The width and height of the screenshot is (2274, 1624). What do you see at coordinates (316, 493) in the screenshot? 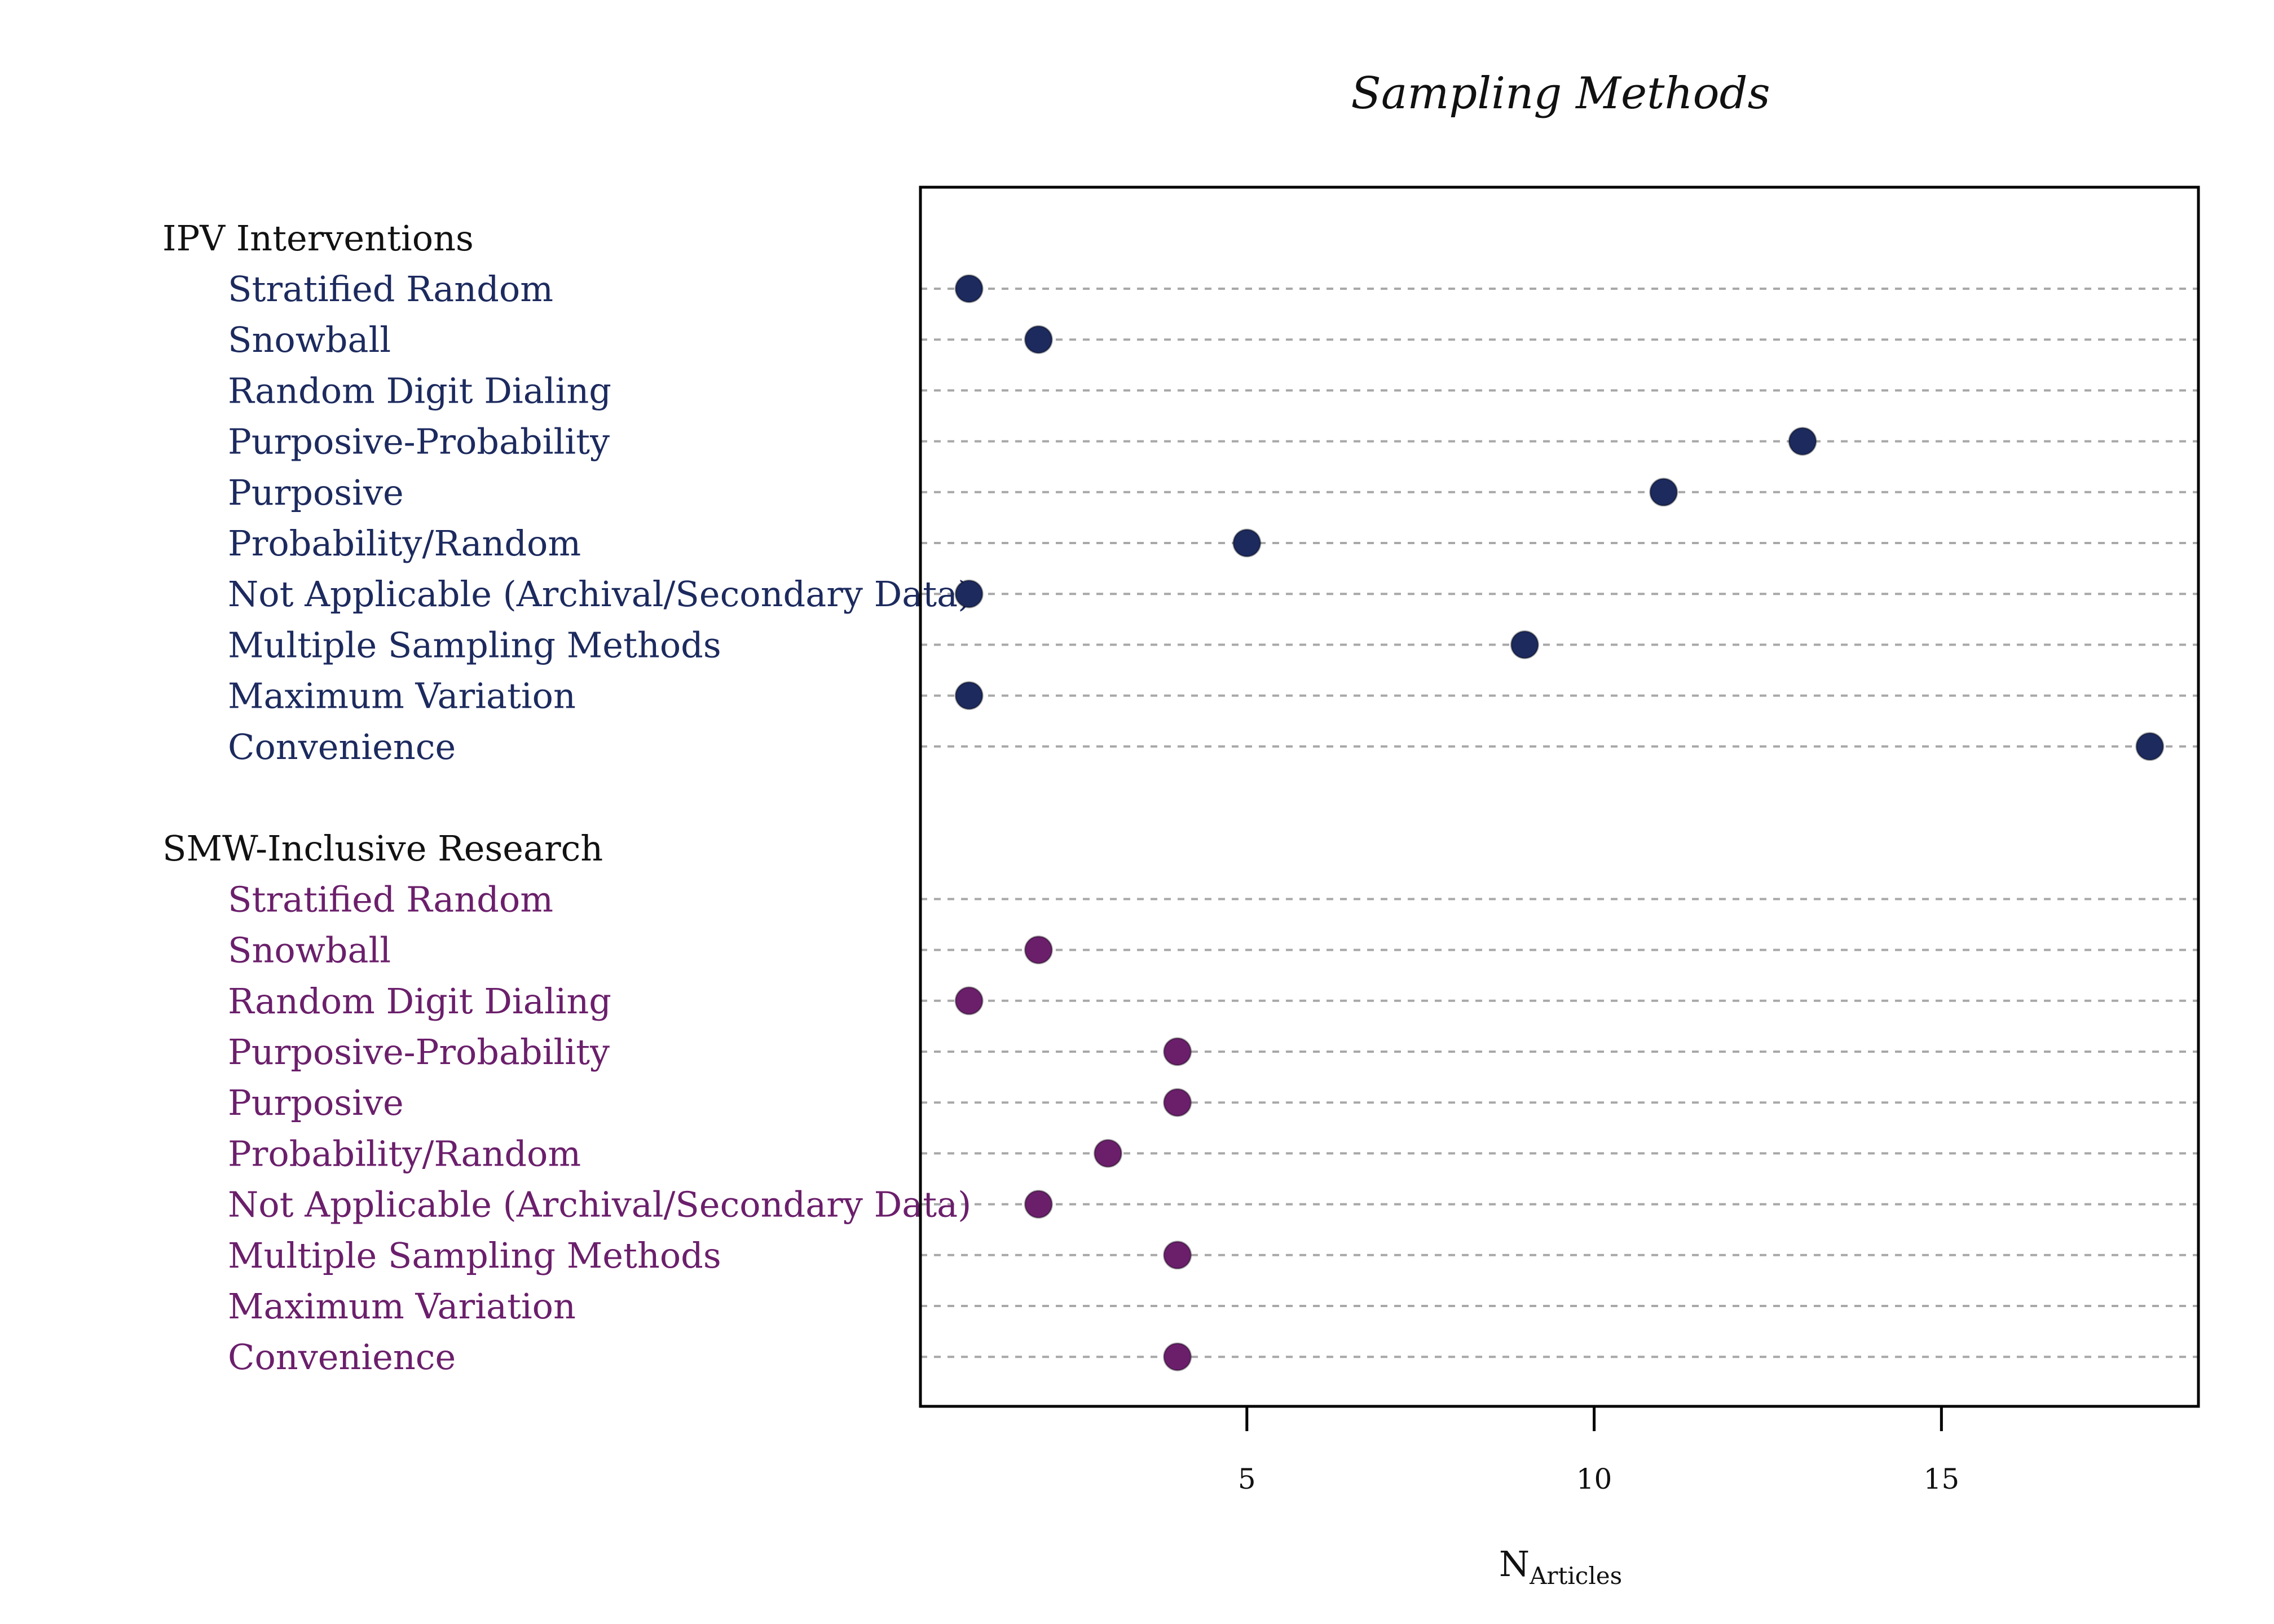
I see `category-label-ipv-interventions-purposive: Purposive` at bounding box center [316, 493].